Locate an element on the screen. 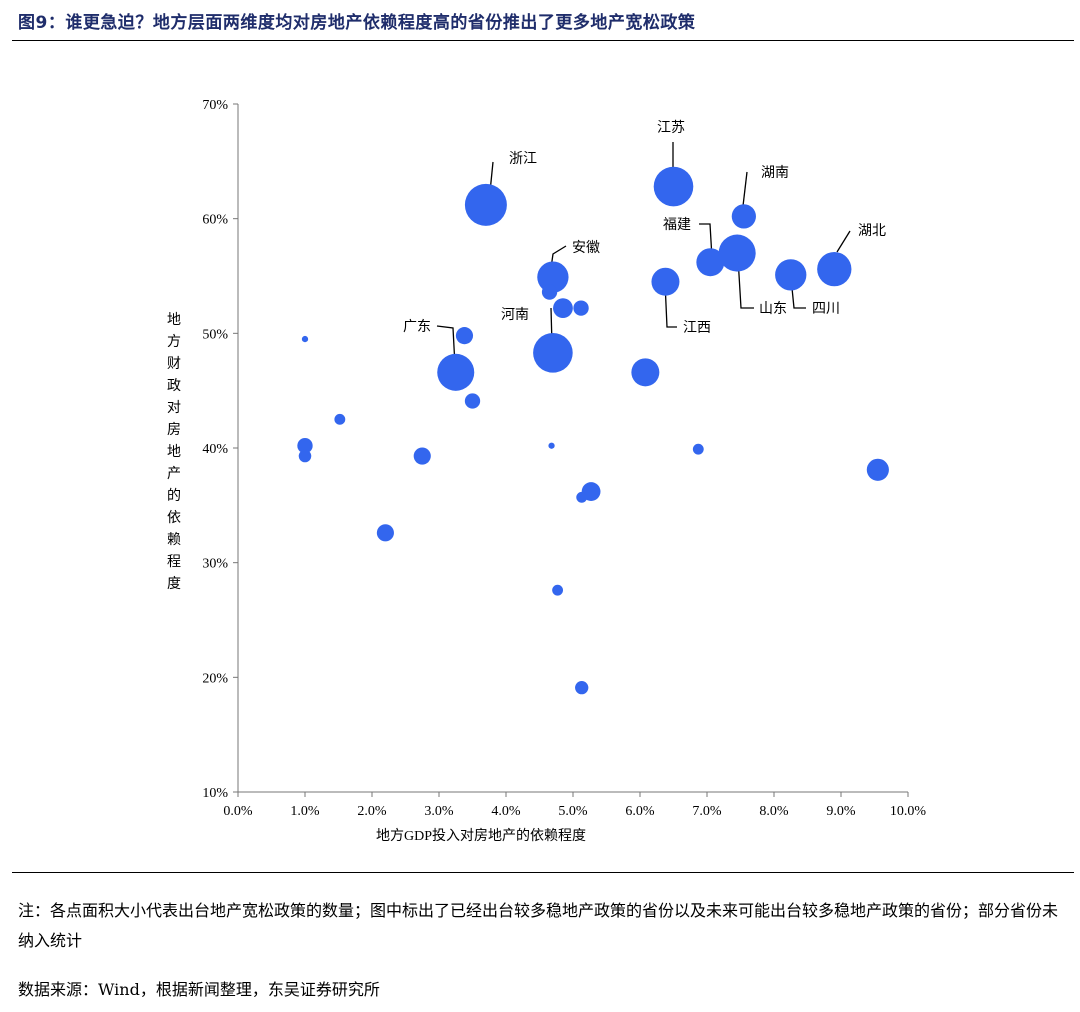 The height and width of the screenshot is (1012, 1080). bubble-安徽 is located at coordinates (553, 277).